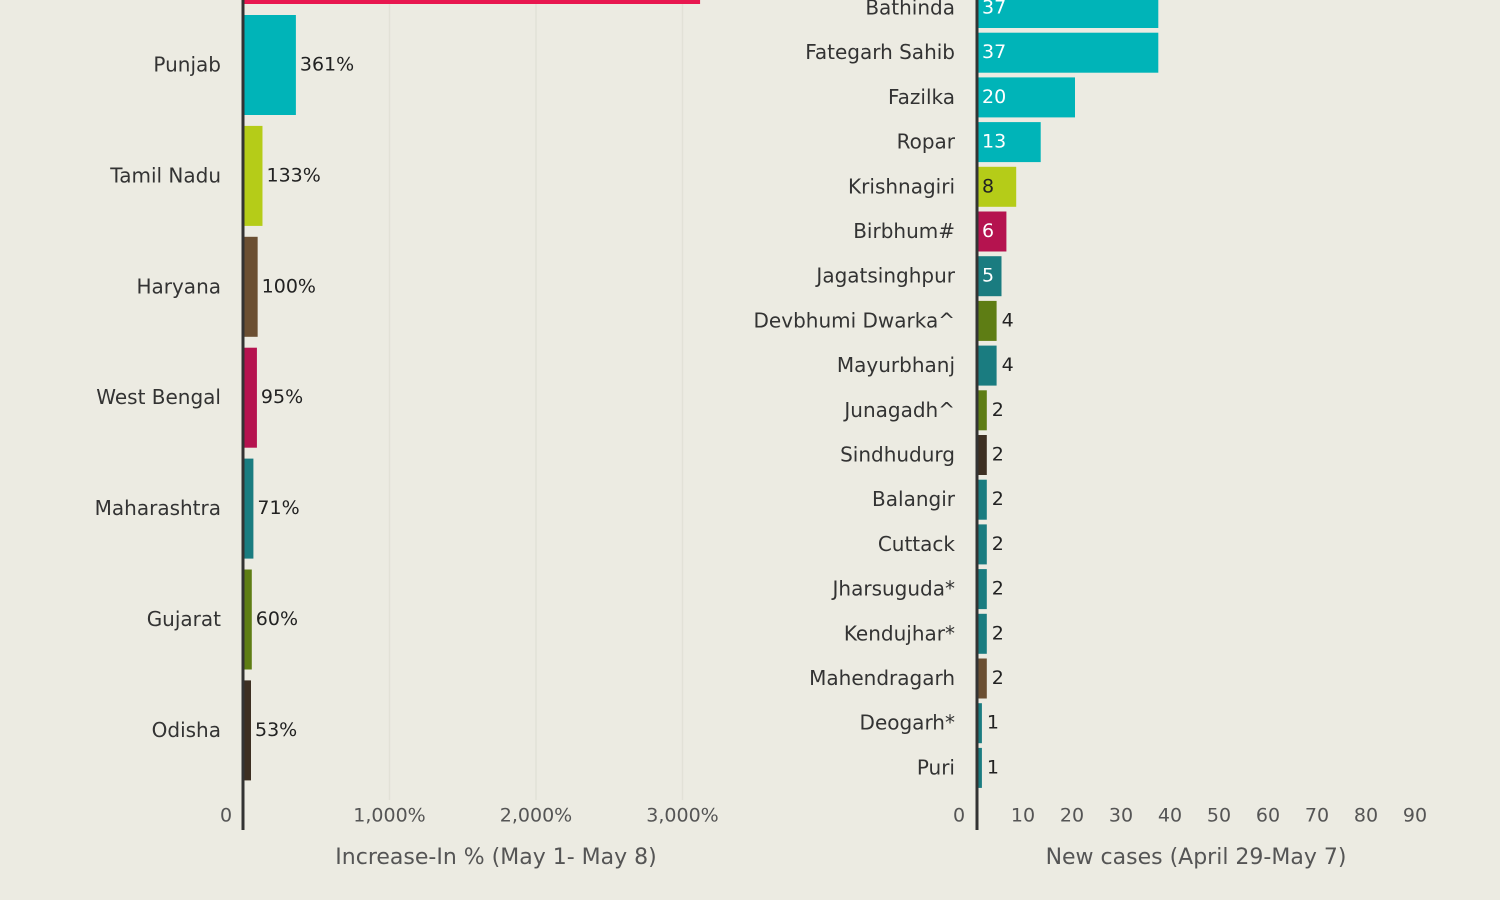 This screenshot has width=1500, height=900. What do you see at coordinates (884, 276) in the screenshot?
I see `category-label: Jagatsinghpur` at bounding box center [884, 276].